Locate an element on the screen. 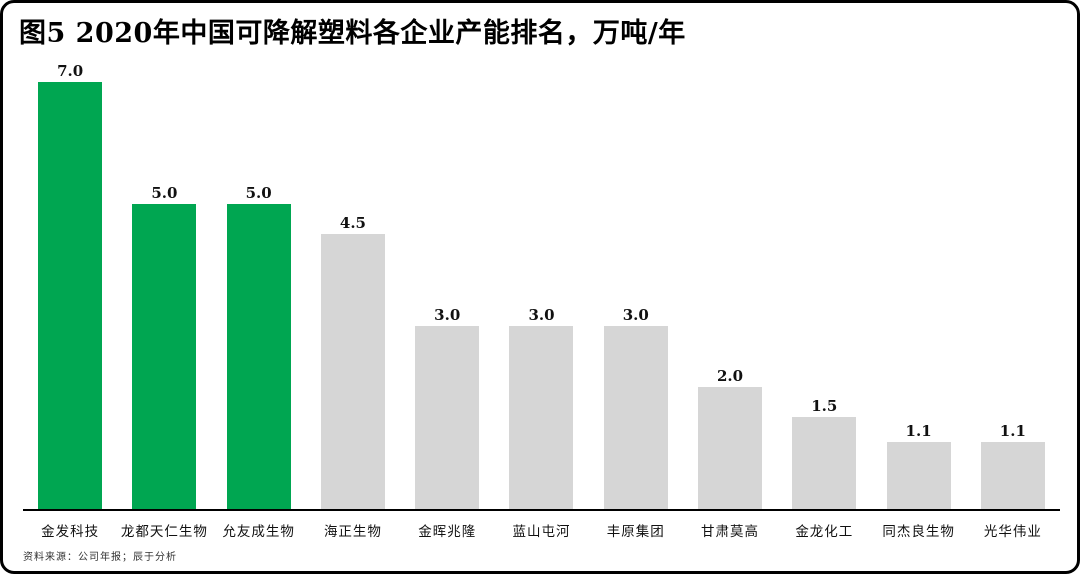 This screenshot has width=1080, height=574. bar-value-label: 1.5 is located at coordinates (824, 406).